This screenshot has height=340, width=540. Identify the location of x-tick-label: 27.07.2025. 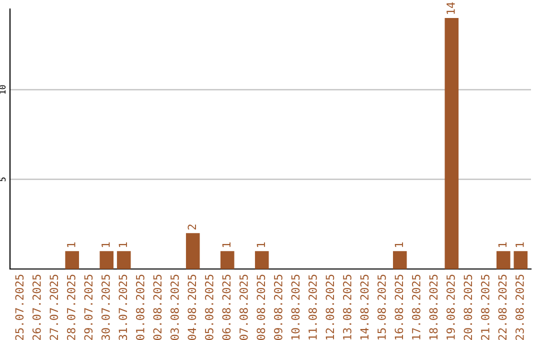
(54, 307).